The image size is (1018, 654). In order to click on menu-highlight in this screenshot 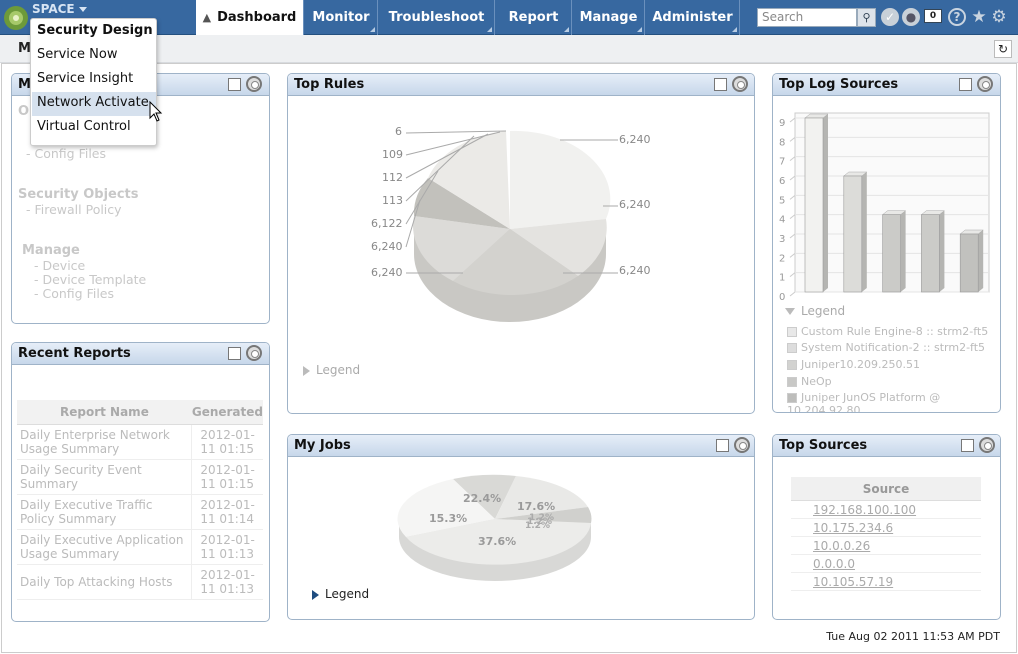, I will do `click(94, 104)`.